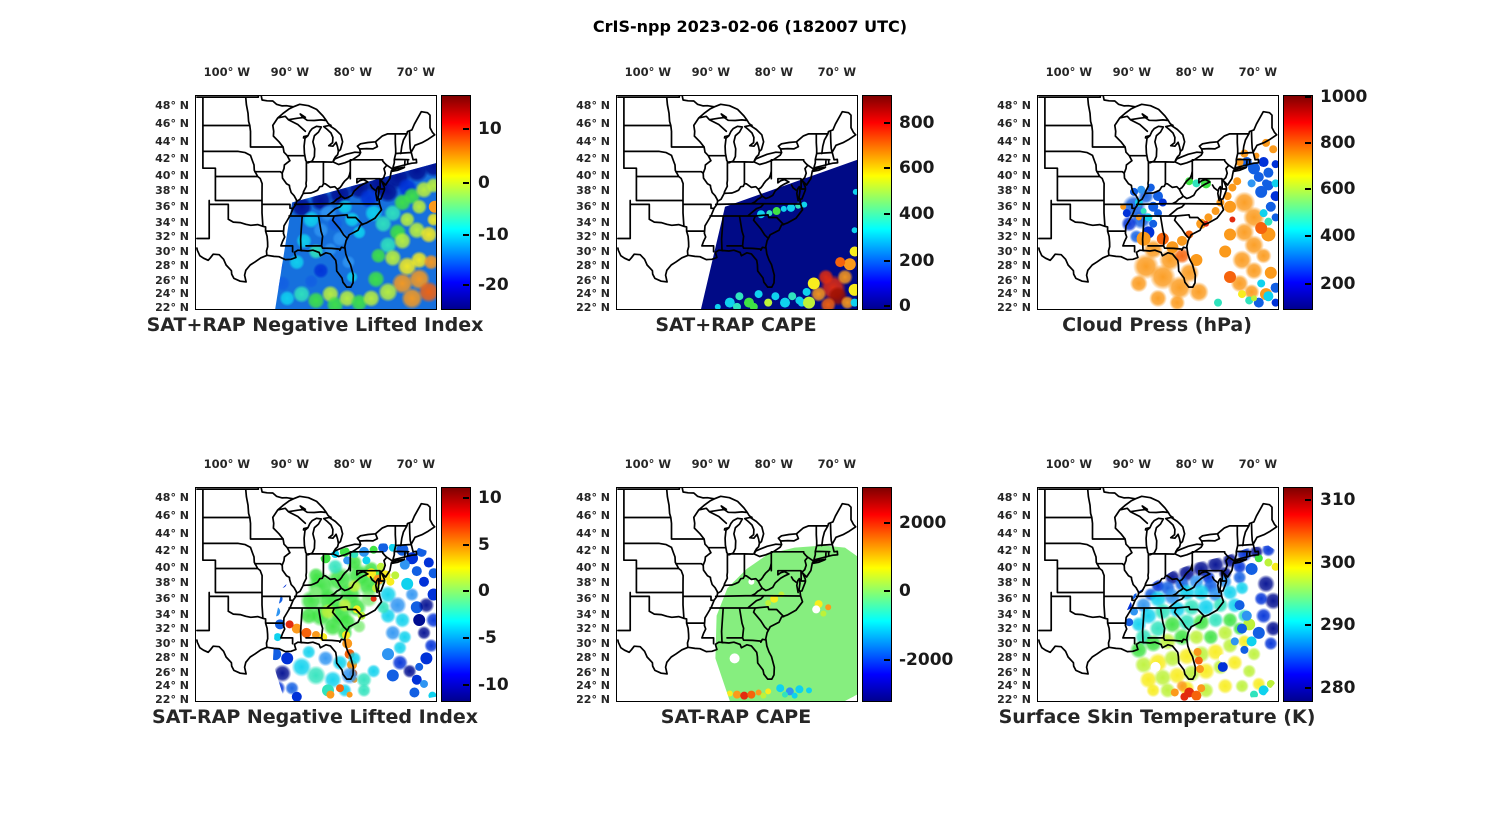 The width and height of the screenshot is (1500, 825). What do you see at coordinates (917, 213) in the screenshot?
I see `colorbar-tick-label: 400` at bounding box center [917, 213].